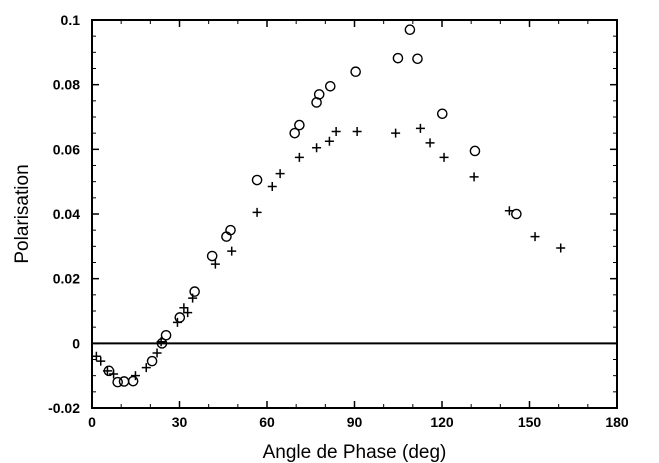  I want to click on x-tick-label: 60, so click(267, 422).